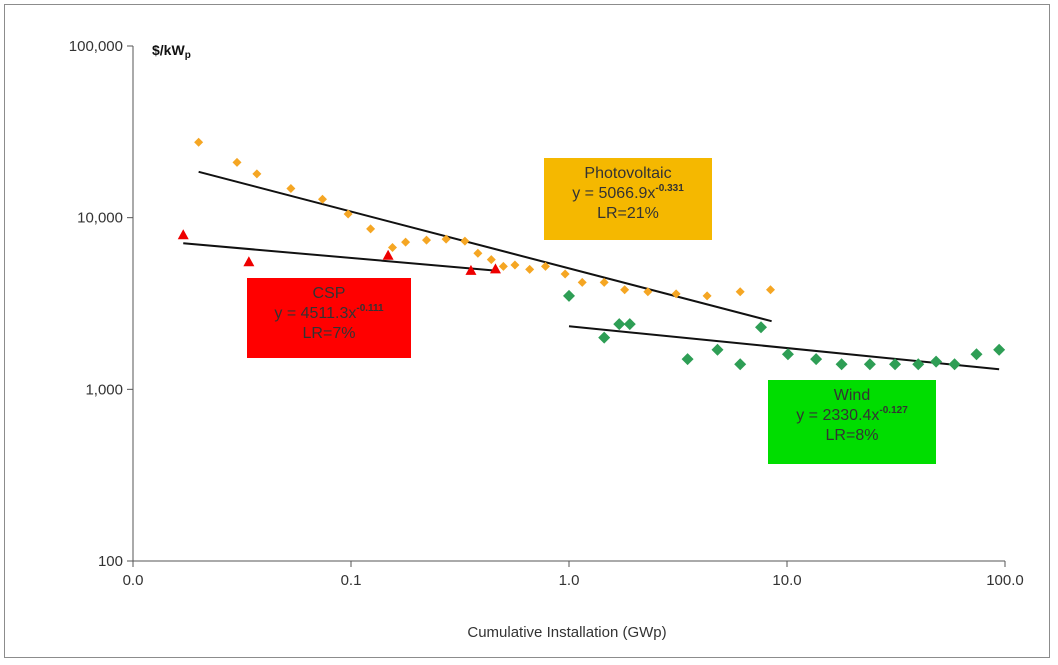 The width and height of the screenshot is (1058, 665). I want to click on wind-equation-box: Wind y = 2330.4x-0.127 LR=8%, so click(852, 422).